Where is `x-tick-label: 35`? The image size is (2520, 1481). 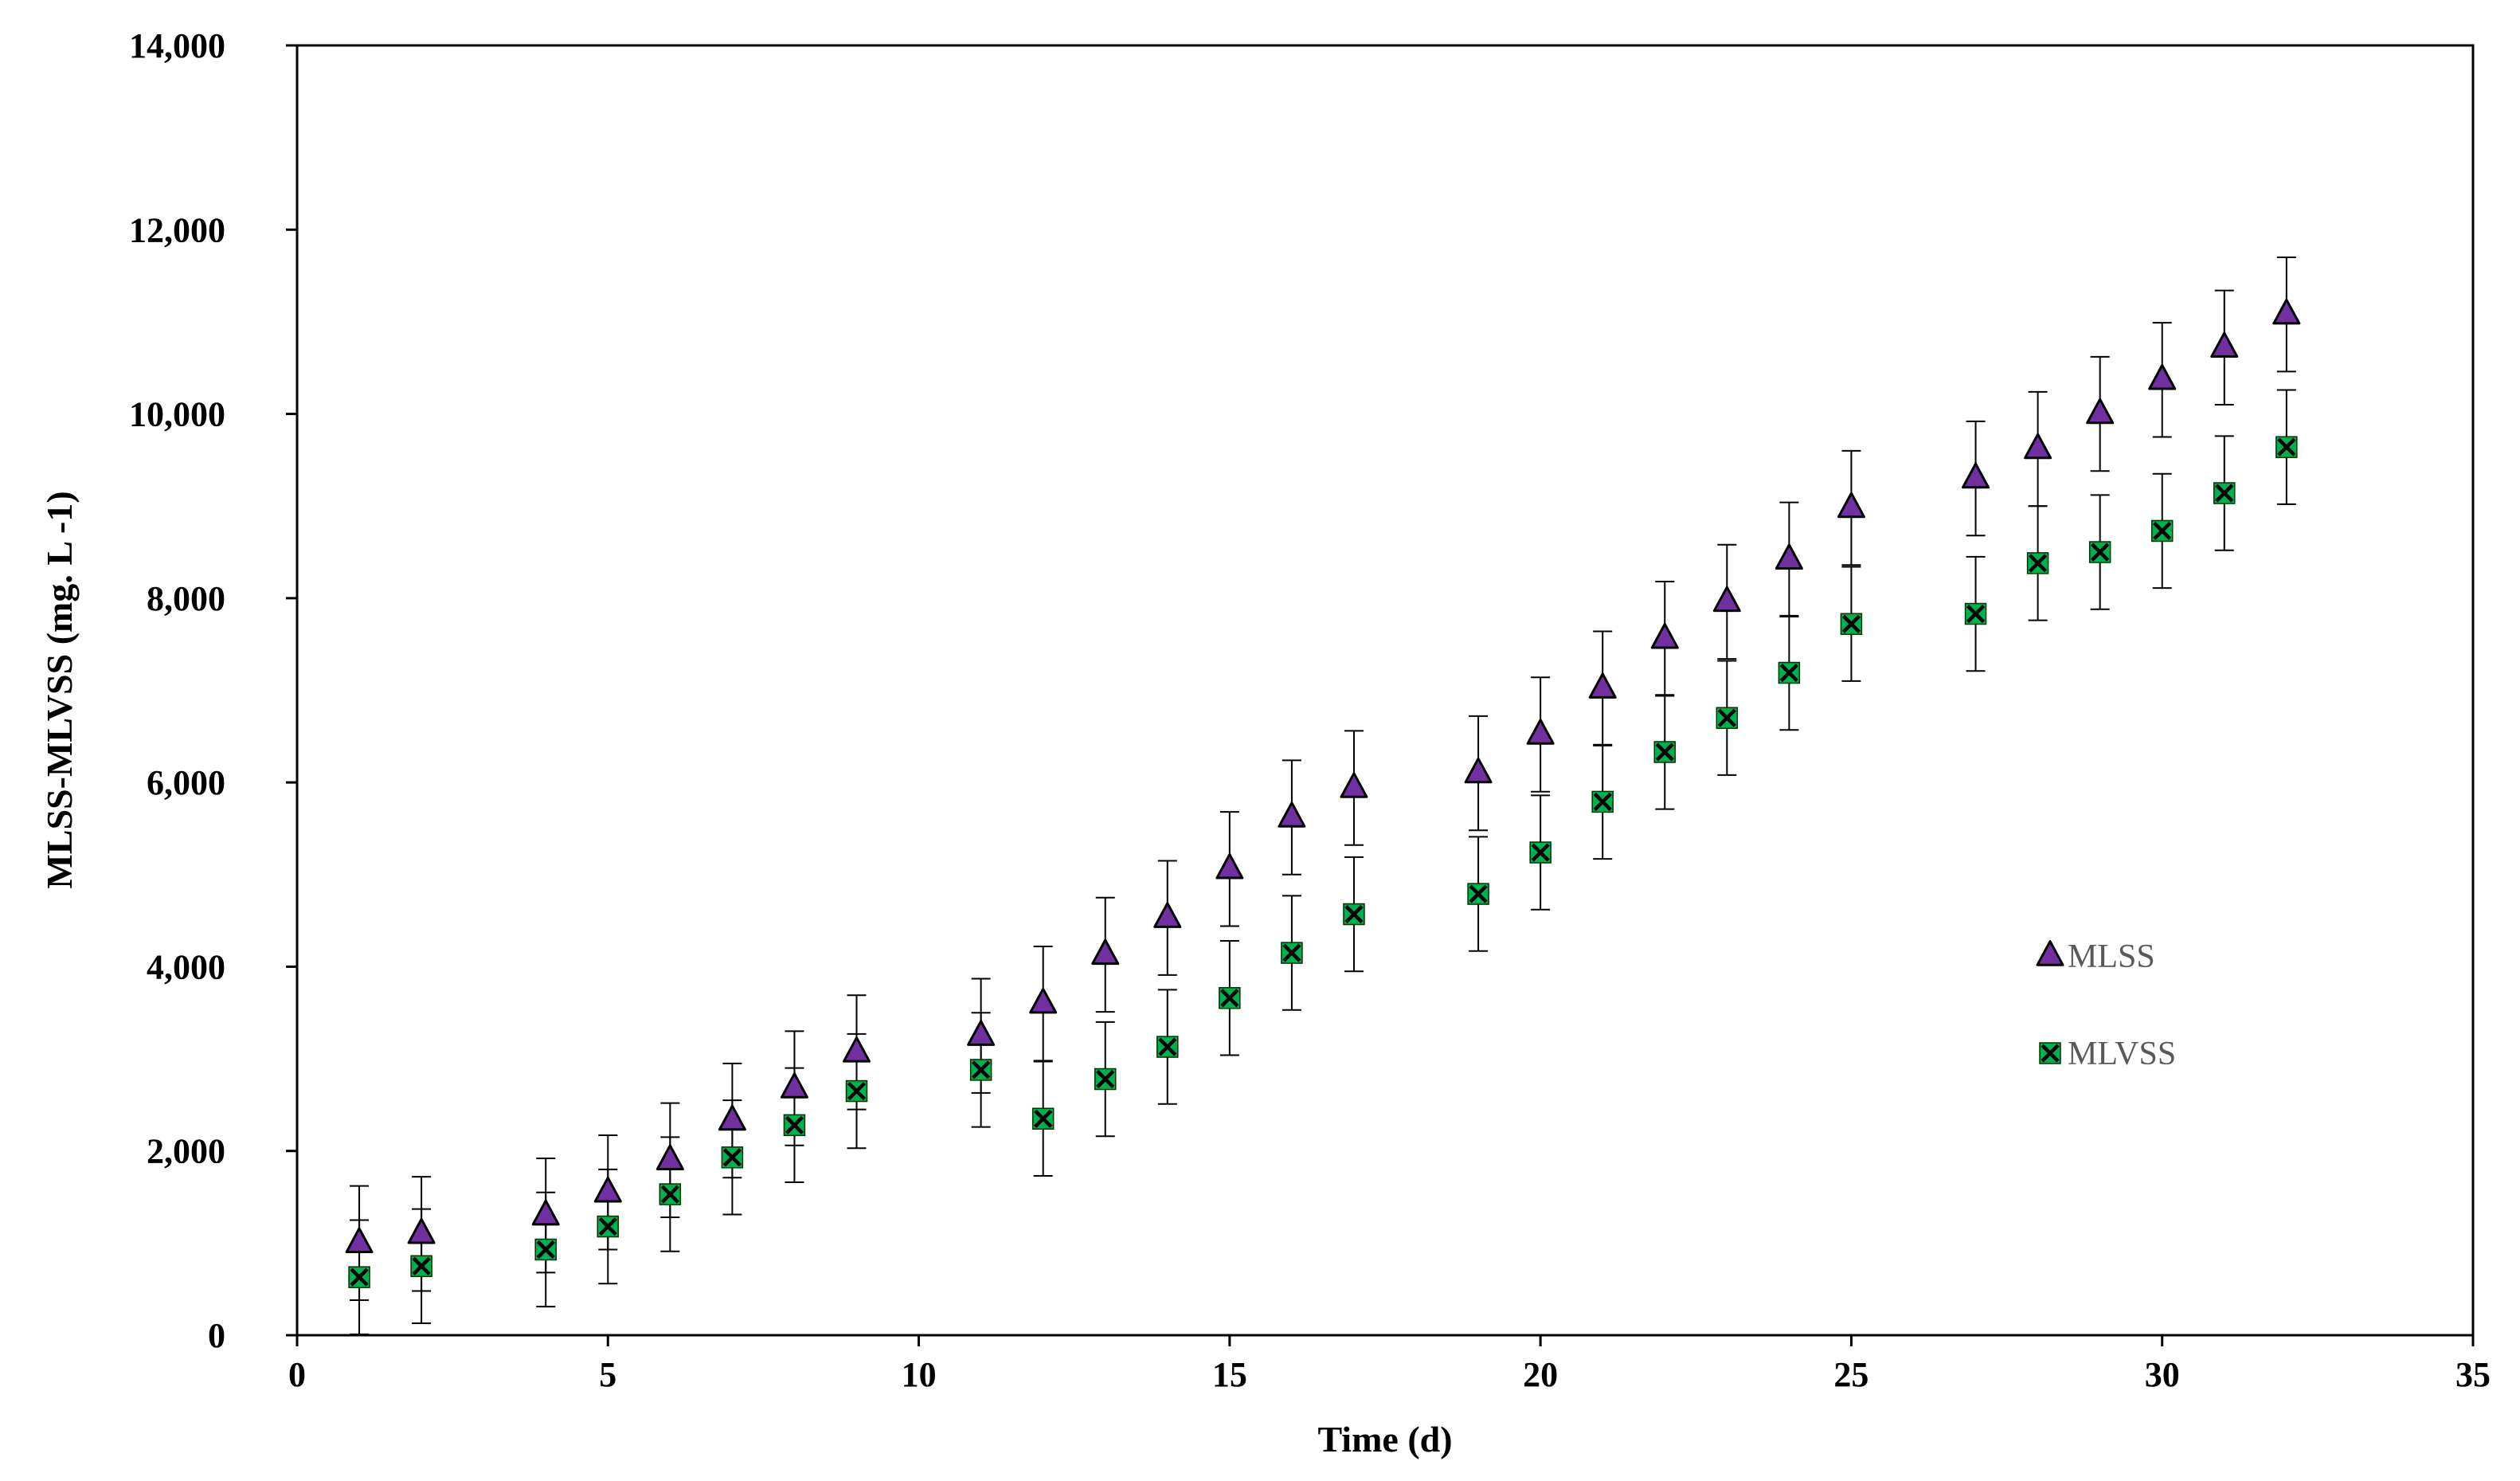
x-tick-label: 35 is located at coordinates (2473, 1374).